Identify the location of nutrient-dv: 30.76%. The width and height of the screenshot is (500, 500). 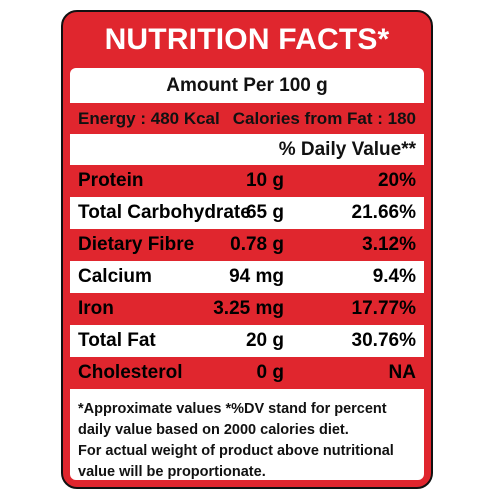
(383, 340).